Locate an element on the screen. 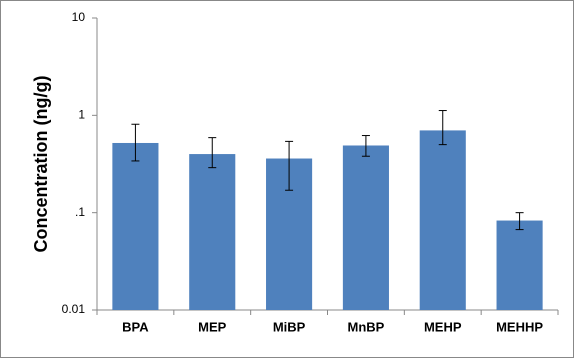 Image resolution: width=574 pixels, height=358 pixels. x-tick-label: MEP is located at coordinates (212, 326).